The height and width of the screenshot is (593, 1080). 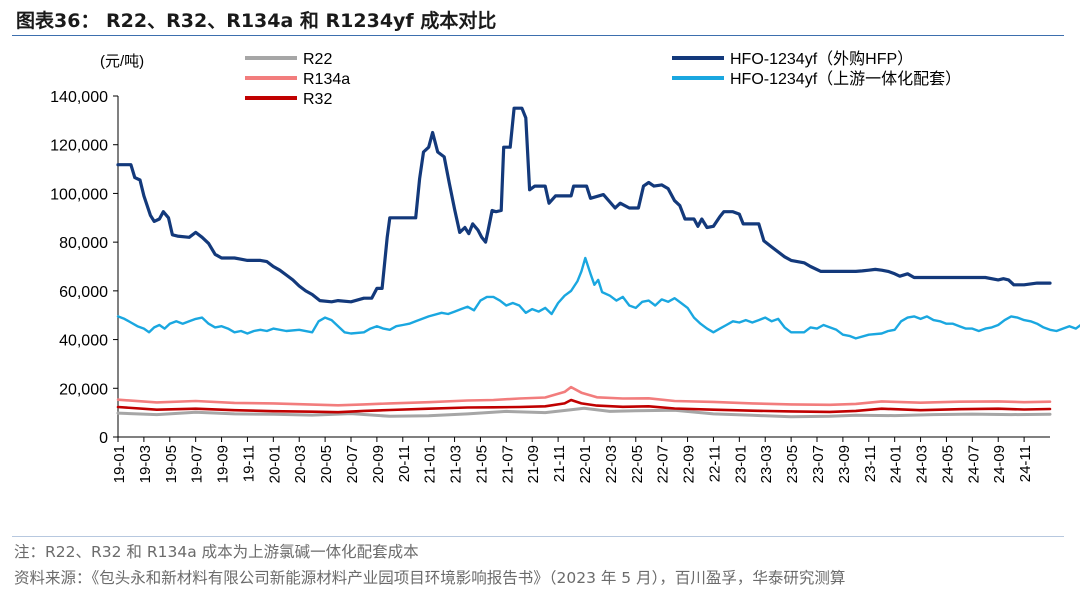 I want to click on x-tick-label: 21-11, so click(x=559, y=463).